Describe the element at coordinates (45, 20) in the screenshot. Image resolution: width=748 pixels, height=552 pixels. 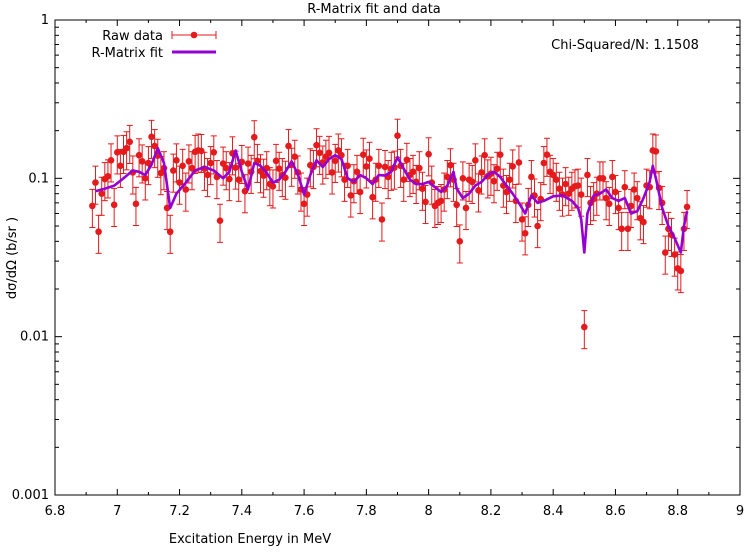
I see `y-tick-label: 1` at that location.